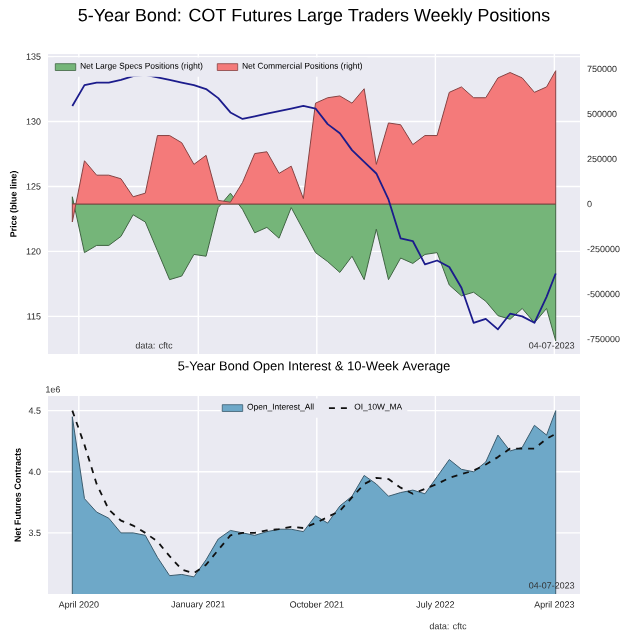  What do you see at coordinates (314, 16) in the screenshot?
I see `chart-title: 5-Year Bond: COT Futures Large Traders Weekly Positions` at bounding box center [314, 16].